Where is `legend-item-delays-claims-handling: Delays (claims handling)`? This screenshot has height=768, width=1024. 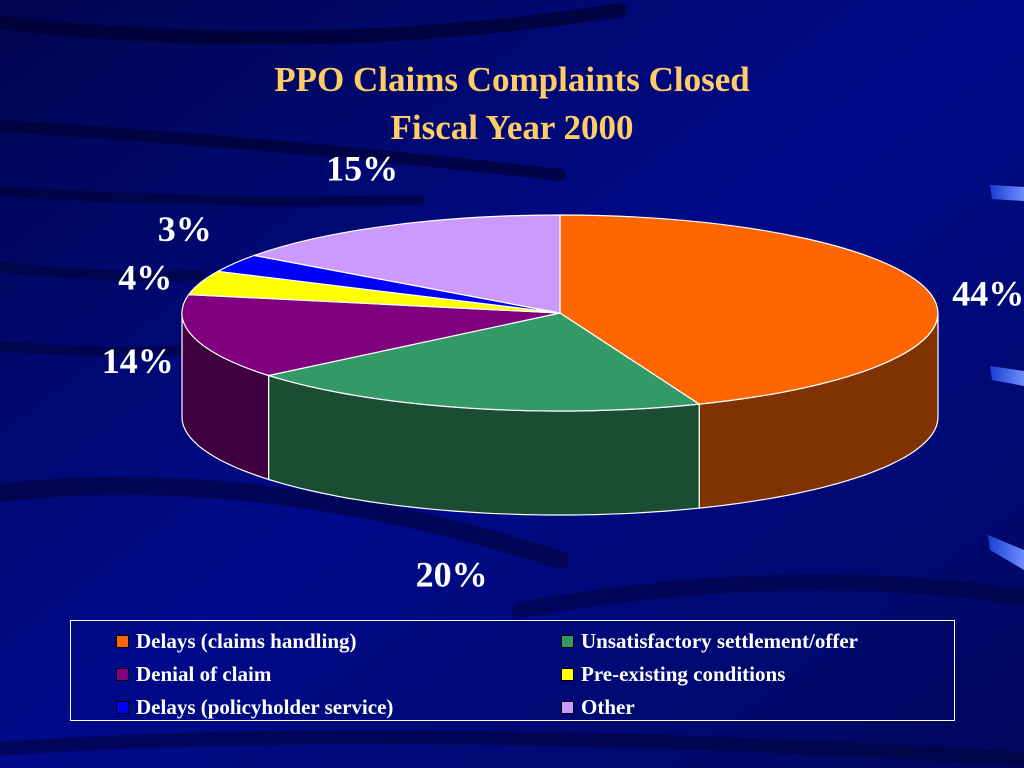 legend-item-delays-claims-handling: Delays (claims handling) is located at coordinates (236, 641).